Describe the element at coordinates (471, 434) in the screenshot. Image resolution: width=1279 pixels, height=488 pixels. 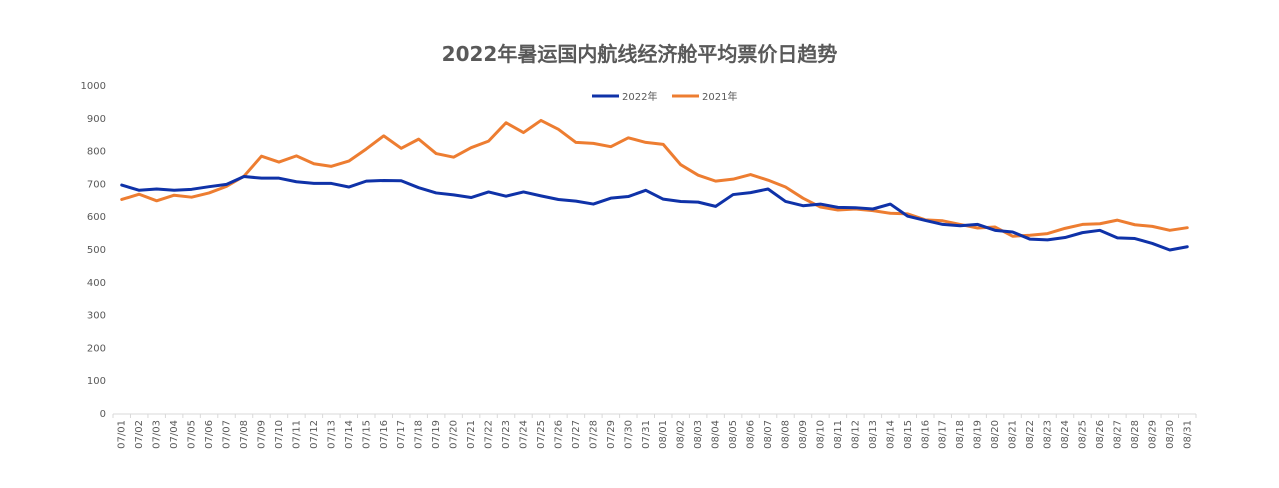
I see `x-tick-label: 07/21` at that location.